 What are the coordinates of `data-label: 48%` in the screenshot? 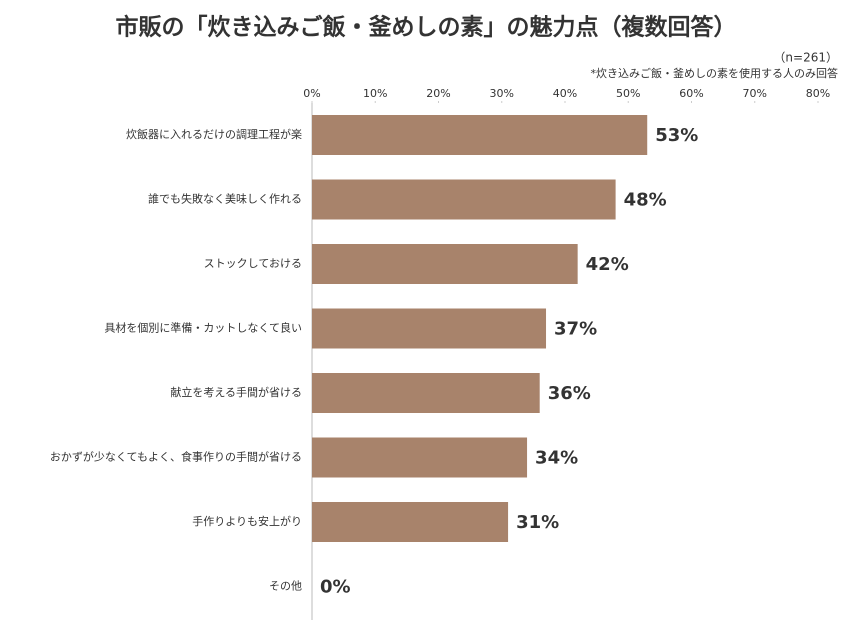 It's located at (645, 200).